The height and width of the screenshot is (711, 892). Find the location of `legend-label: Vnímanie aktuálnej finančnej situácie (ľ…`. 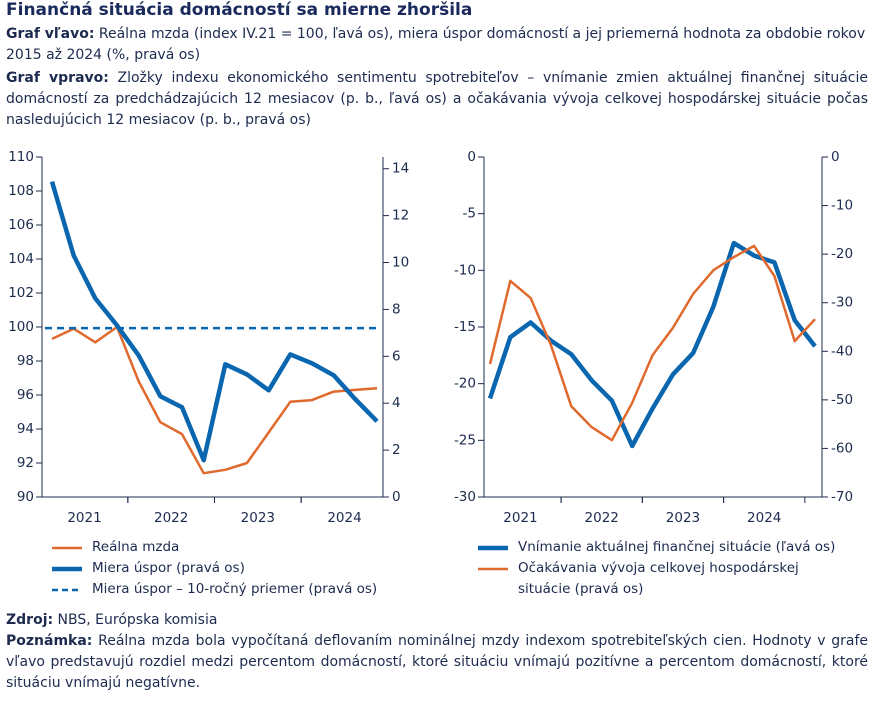

legend-label: Vnímanie aktuálnej finančnej situácie (ľ… is located at coordinates (677, 547).